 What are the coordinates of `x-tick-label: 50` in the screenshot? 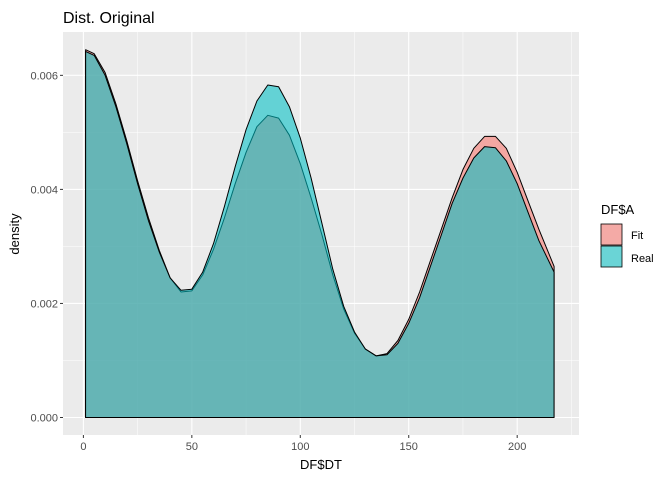 It's located at (192, 447).